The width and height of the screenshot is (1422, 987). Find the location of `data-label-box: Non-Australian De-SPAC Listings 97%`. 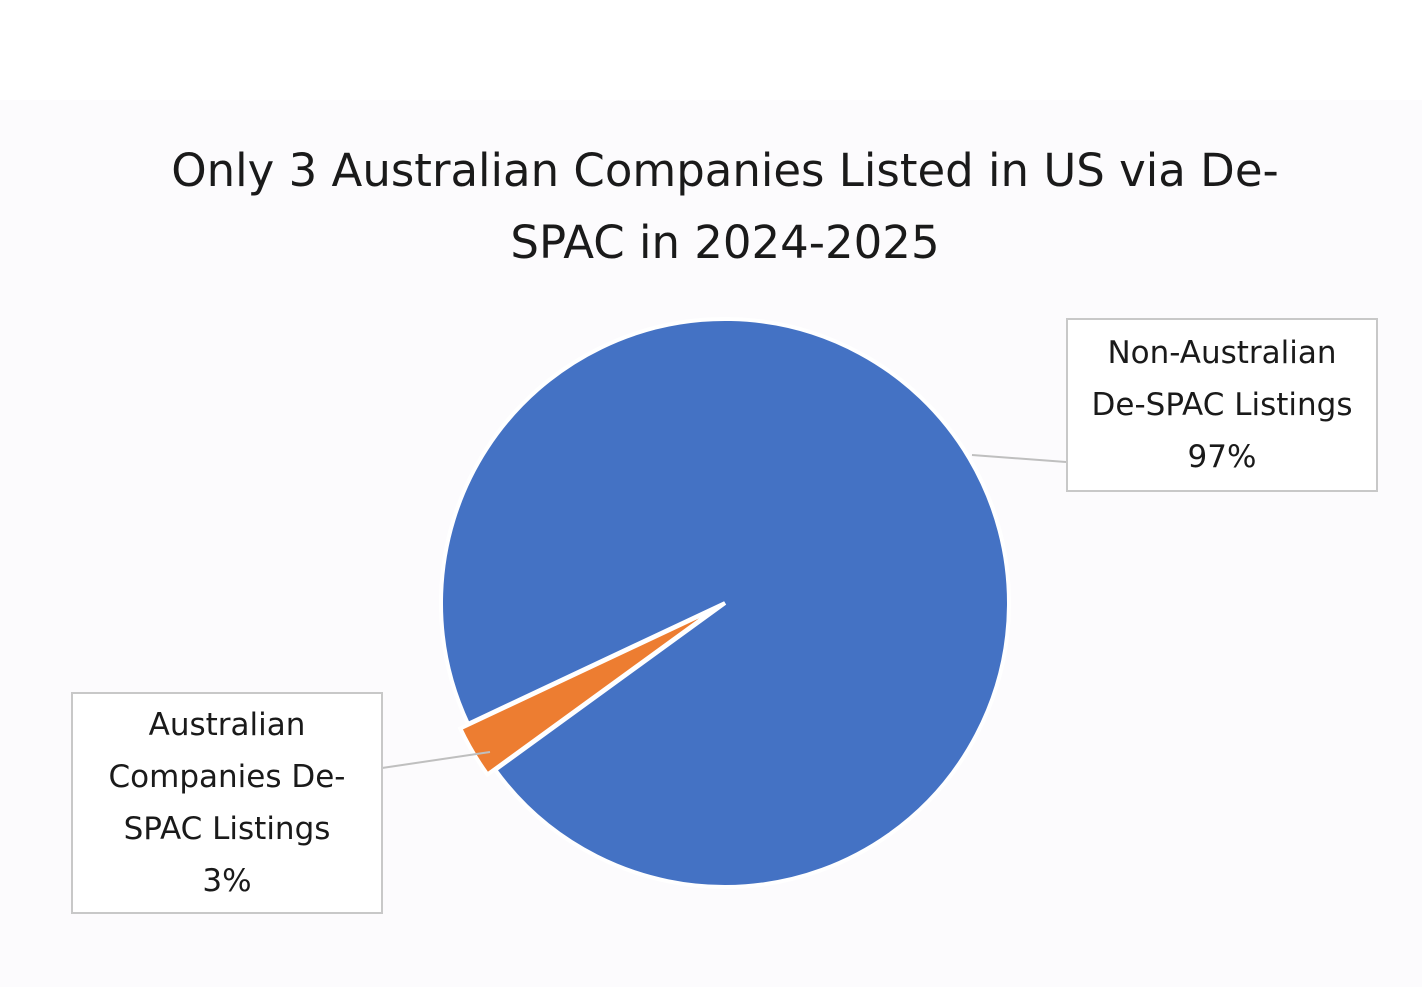

data-label-box: Non-Australian De-SPAC Listings 97% is located at coordinates (1222, 405).